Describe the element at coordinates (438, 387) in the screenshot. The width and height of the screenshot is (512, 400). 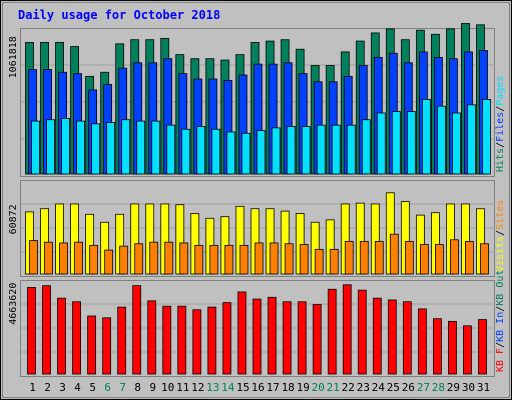
I see `day-label: 28` at that location.